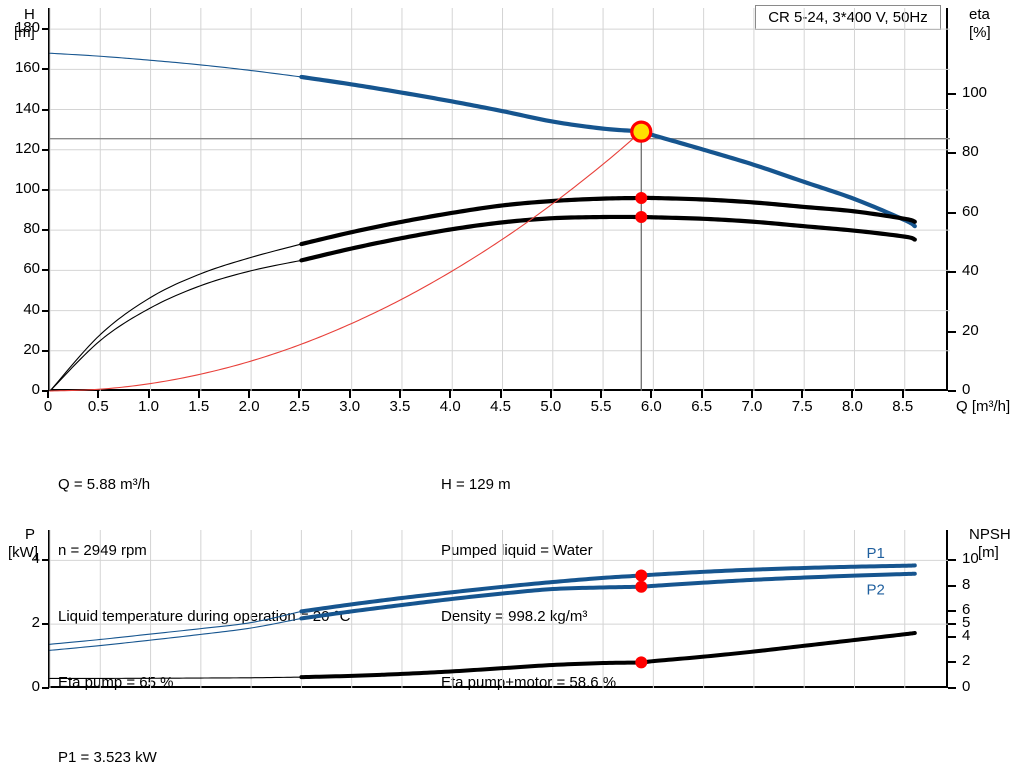 The height and width of the screenshot is (781, 1024). I want to click on power-y-tick-0: 0, so click(35, 686).